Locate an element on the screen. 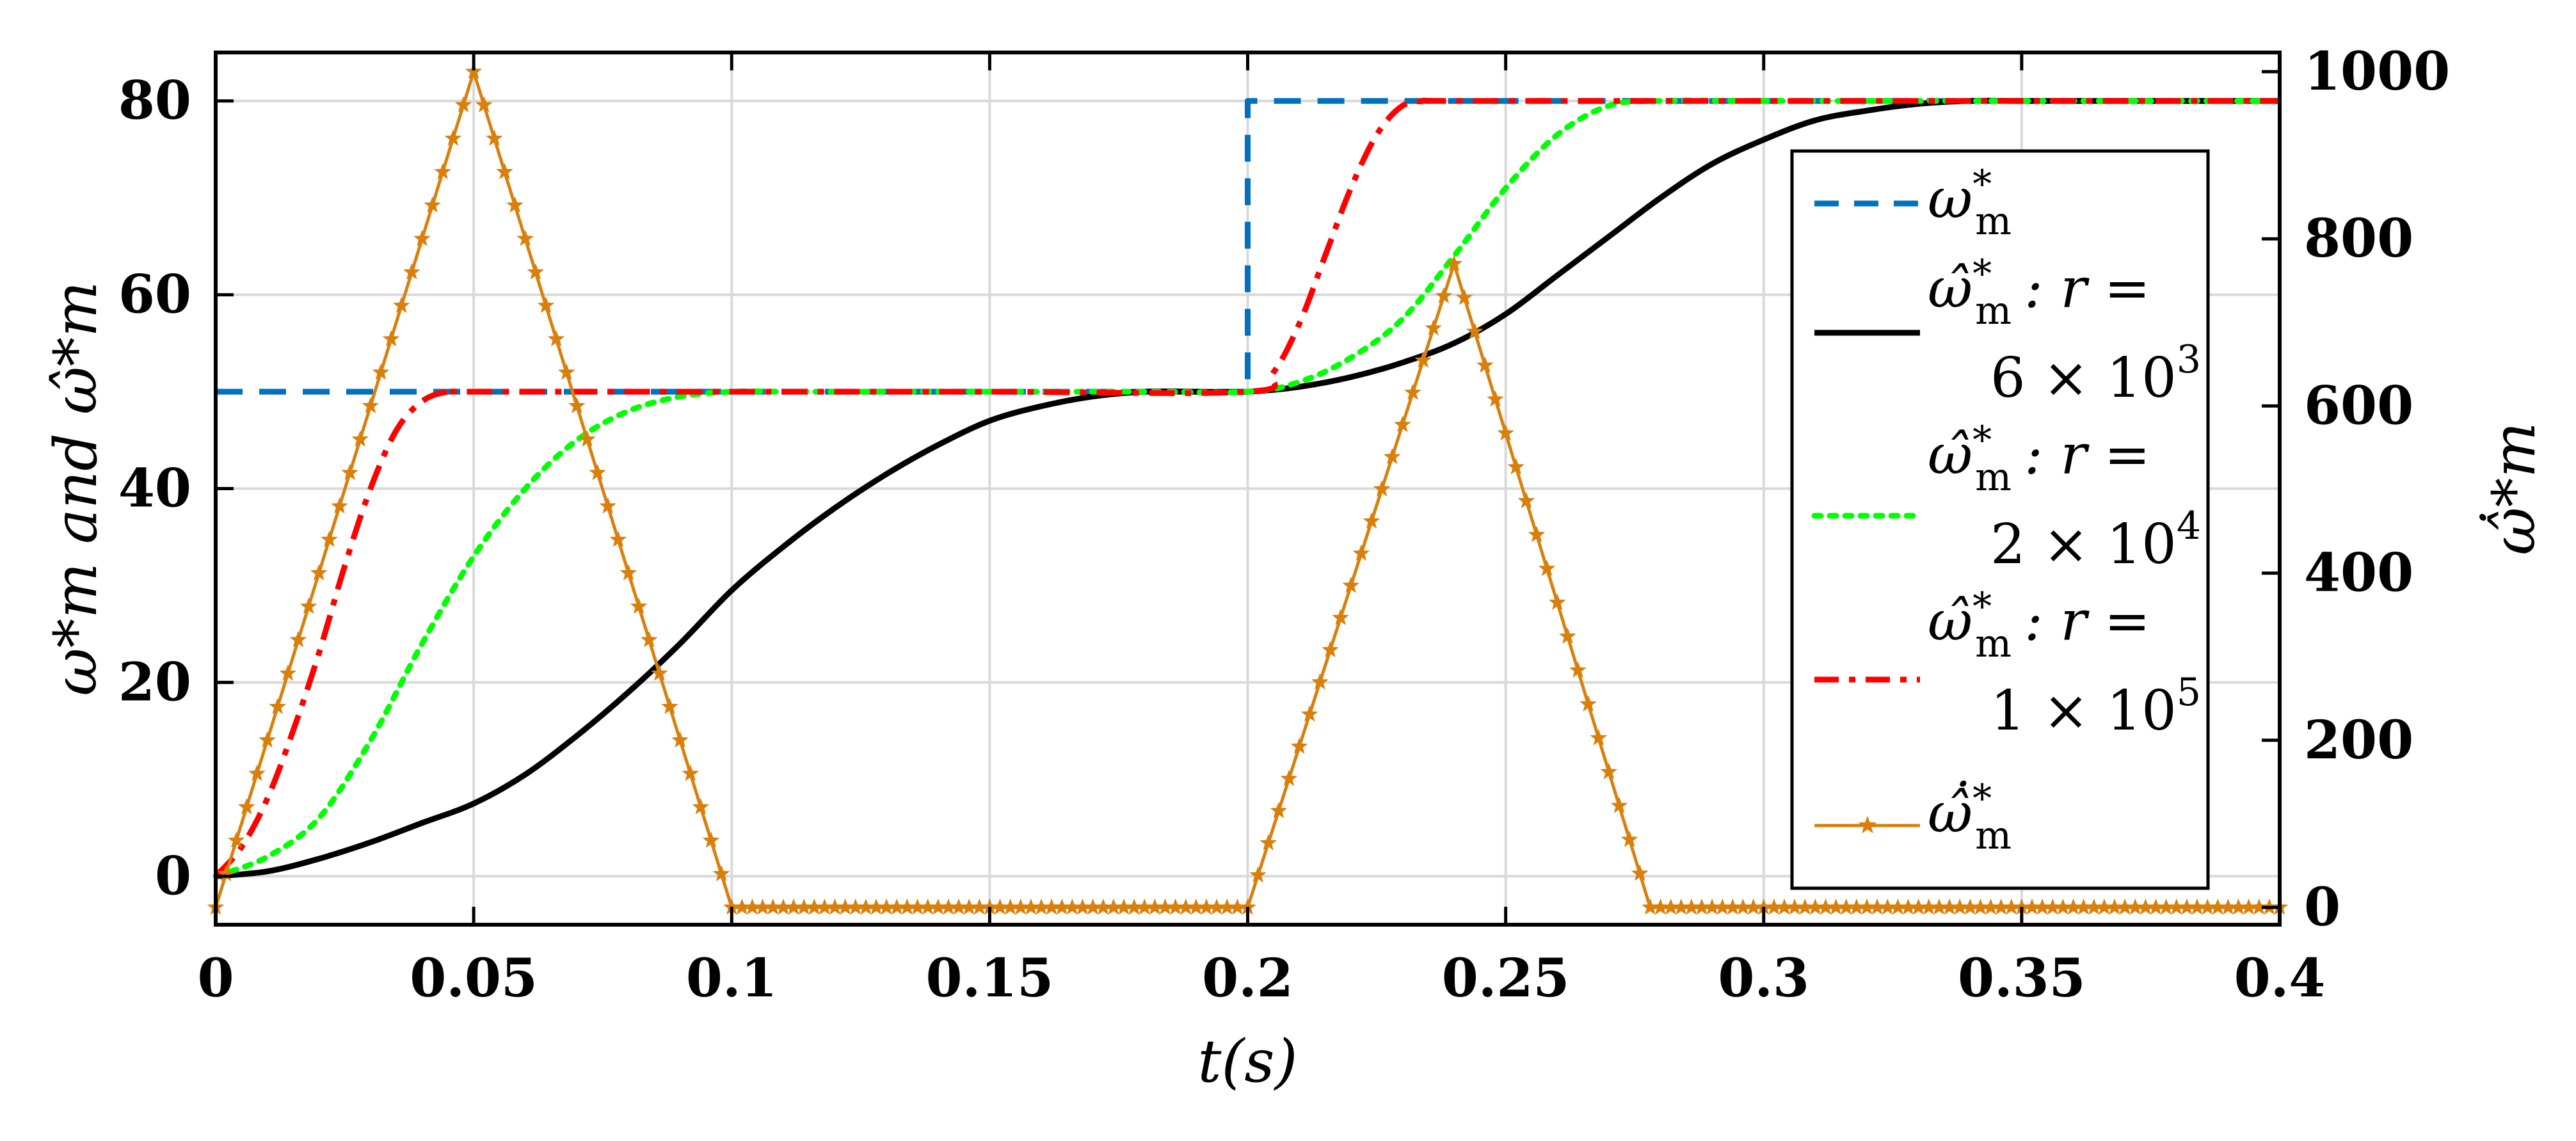 The width and height of the screenshot is (2576, 1141). legend-entry-value-1: 6 × 10³ is located at coordinates (2095, 373).